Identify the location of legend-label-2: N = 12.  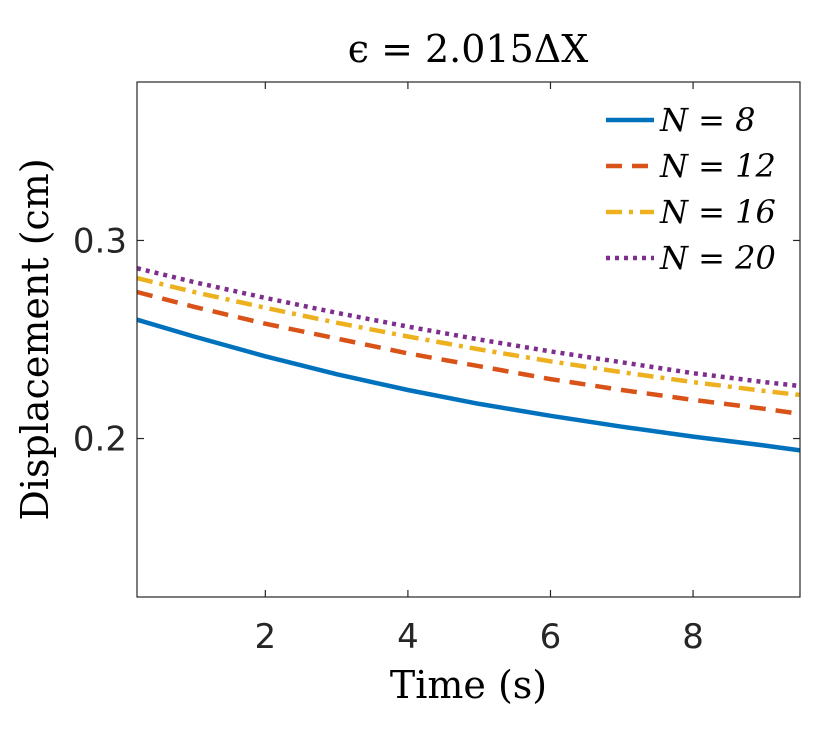
(717, 166).